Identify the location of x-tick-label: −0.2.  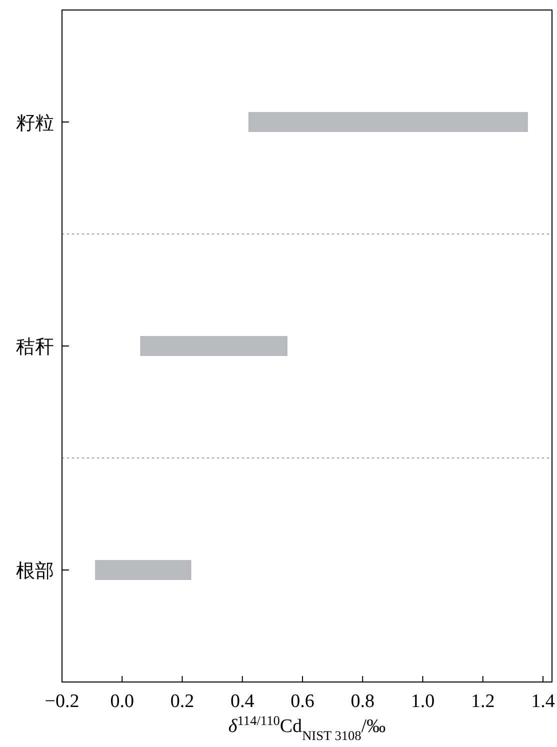
(62, 701).